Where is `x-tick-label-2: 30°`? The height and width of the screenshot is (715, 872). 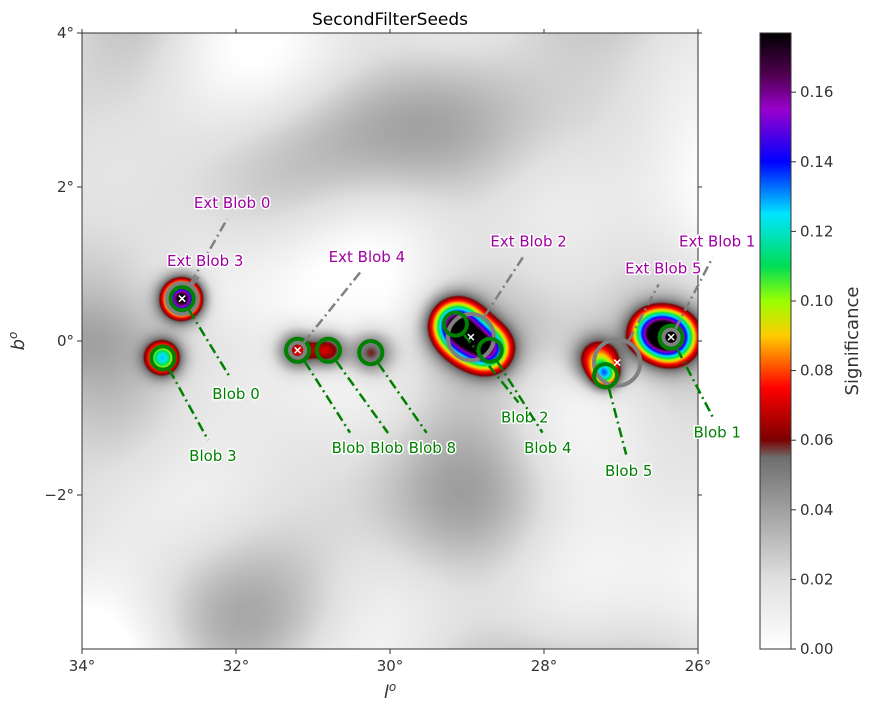 x-tick-label-2: 30° is located at coordinates (390, 666).